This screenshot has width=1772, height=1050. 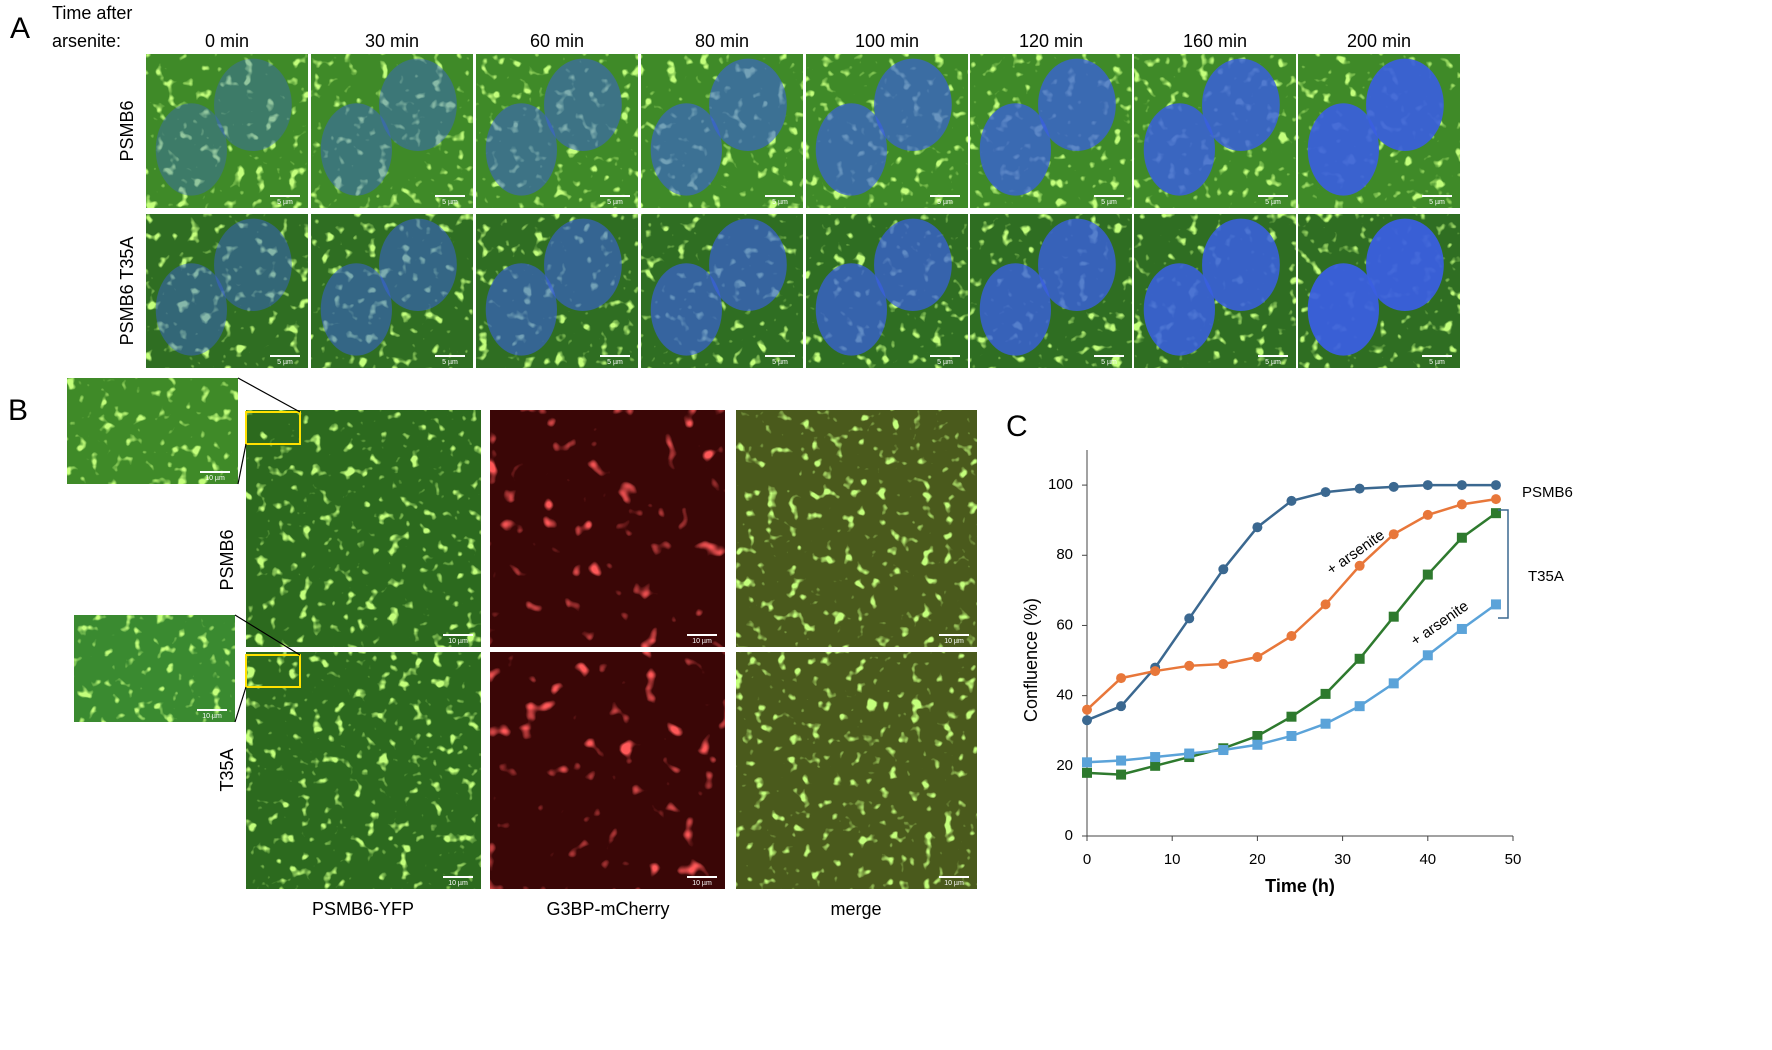 What do you see at coordinates (855, 909) in the screenshot?
I see `column-label: merge` at bounding box center [855, 909].